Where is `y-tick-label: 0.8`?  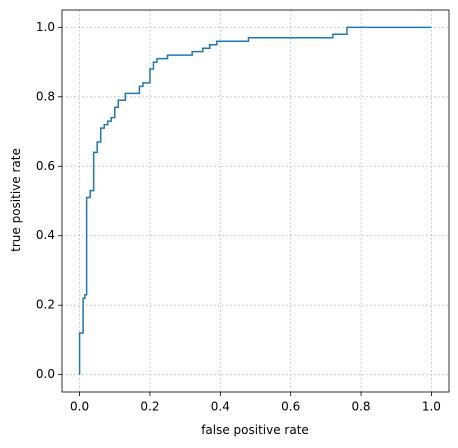
y-tick-label: 0.8 is located at coordinates (45, 96).